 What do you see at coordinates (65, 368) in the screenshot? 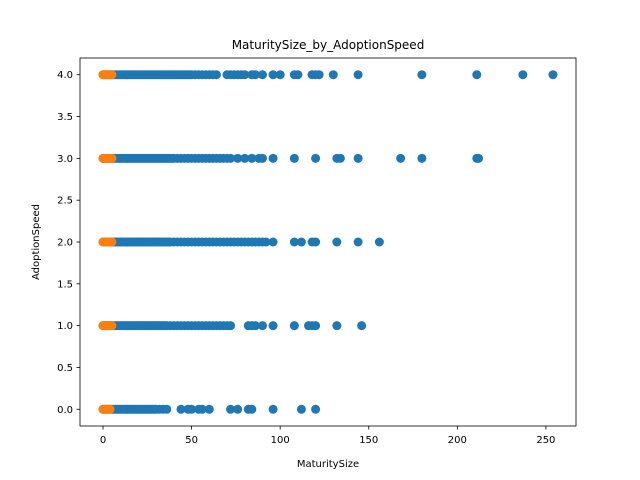
I see `y-tick-label: 0.5` at bounding box center [65, 368].